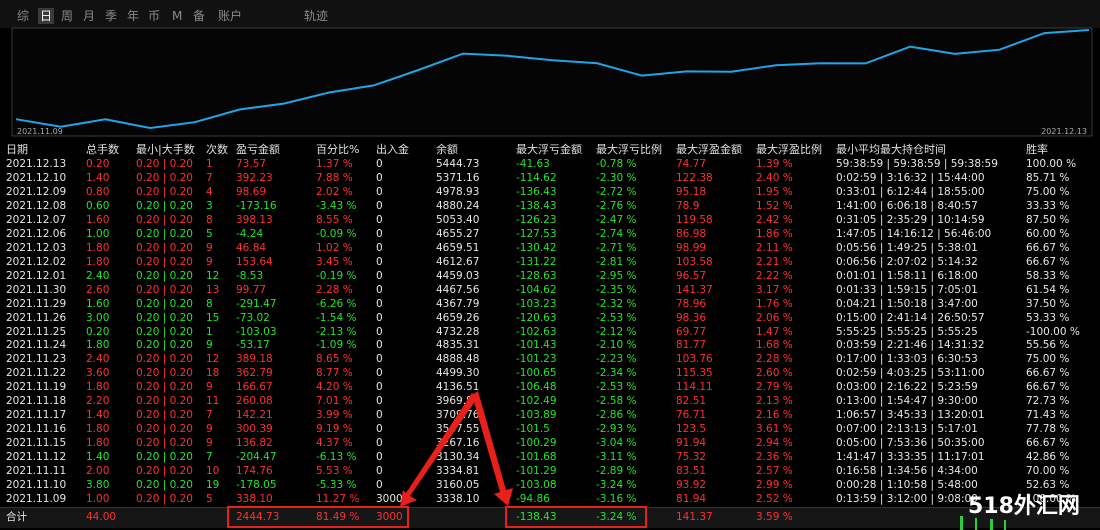  Describe the element at coordinates (254, 401) in the screenshot. I see `table-cell: 260.08` at that location.